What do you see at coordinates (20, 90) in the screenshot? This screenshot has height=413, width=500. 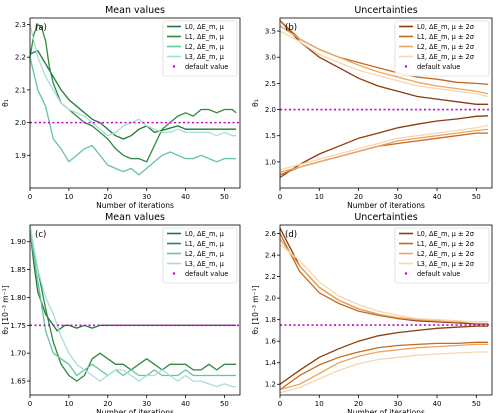 I see `y-tick-label: 2.1` at bounding box center [20, 90].